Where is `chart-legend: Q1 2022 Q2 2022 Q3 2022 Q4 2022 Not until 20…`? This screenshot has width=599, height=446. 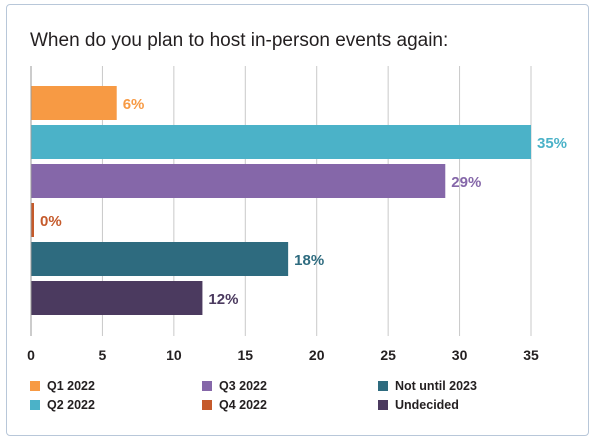
chart-legend: Q1 2022 Q2 2022 Q3 2022 Q4 2022 Not until 20… is located at coordinates (300, 399).